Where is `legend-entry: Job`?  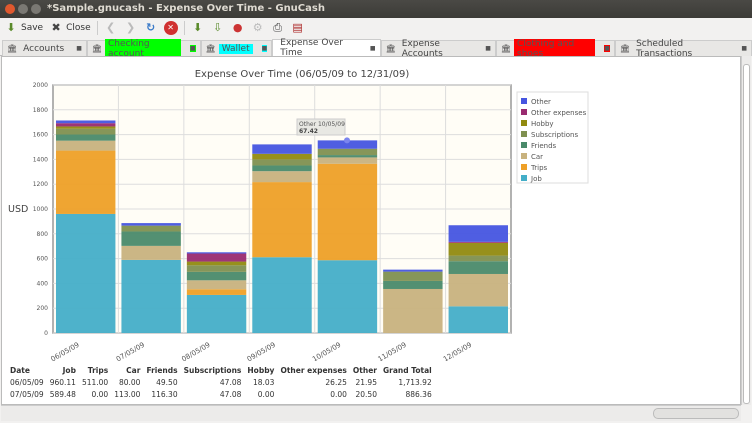 legend-entry: Job is located at coordinates (536, 179).